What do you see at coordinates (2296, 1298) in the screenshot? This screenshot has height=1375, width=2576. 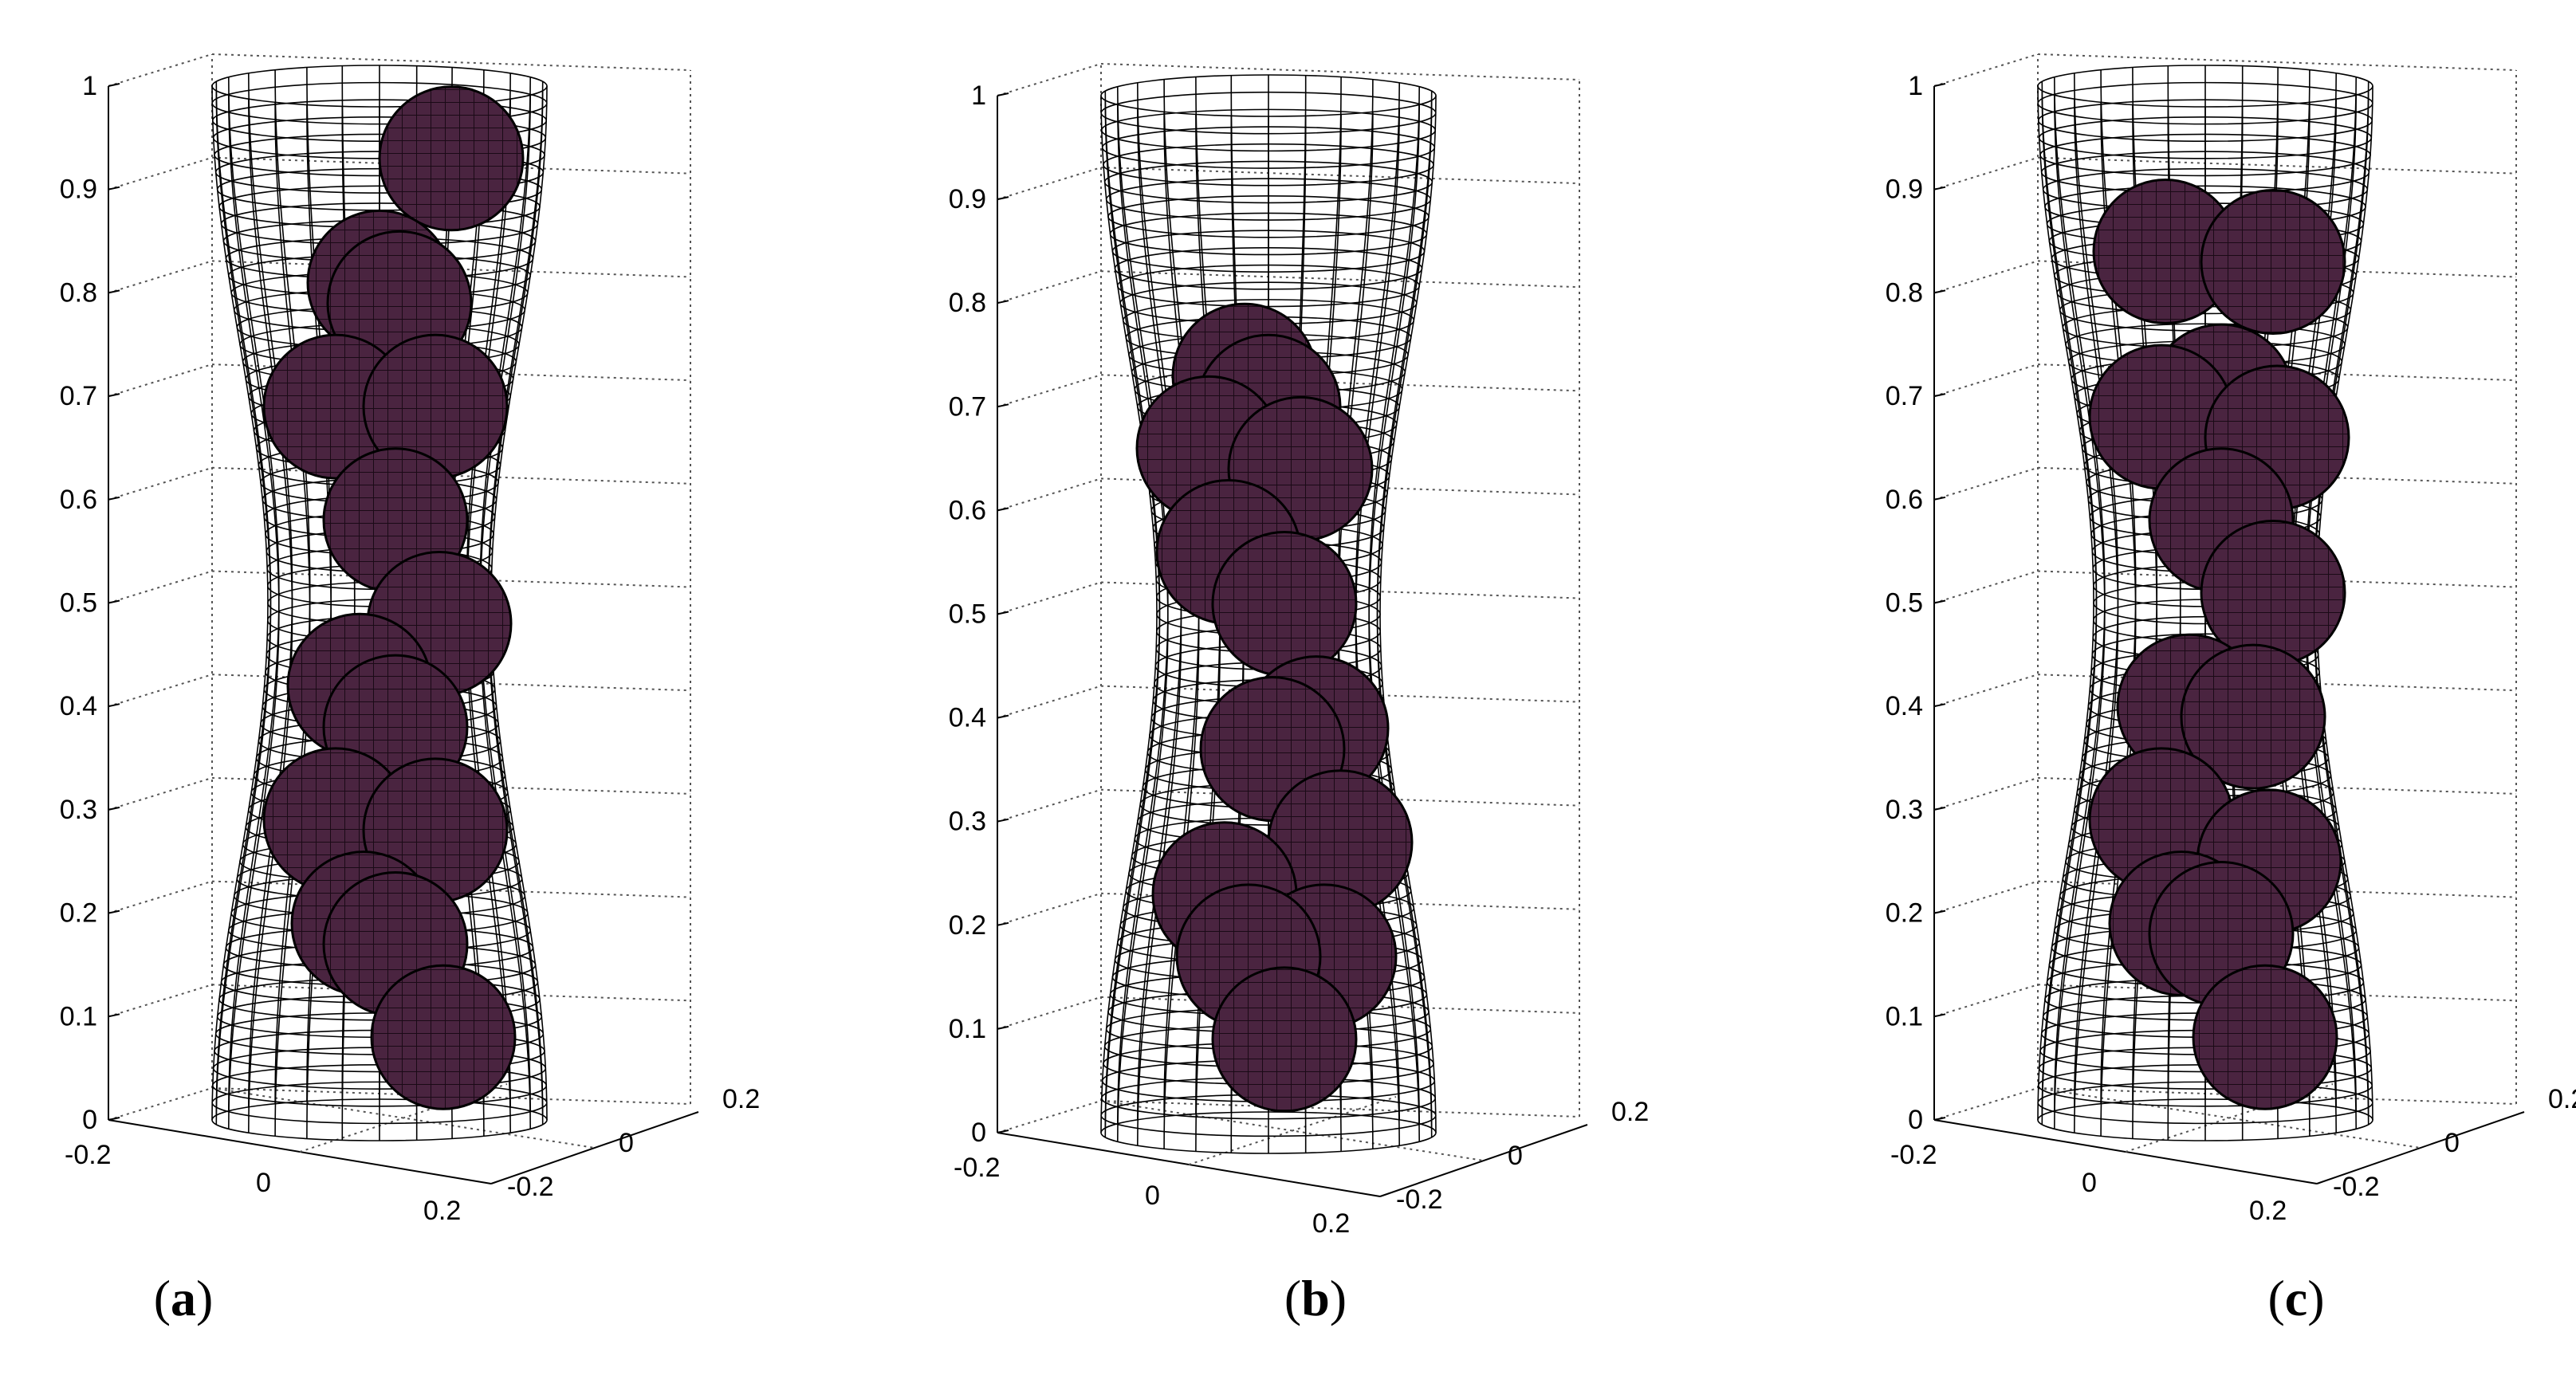 I see `caption-letter: c` at bounding box center [2296, 1298].